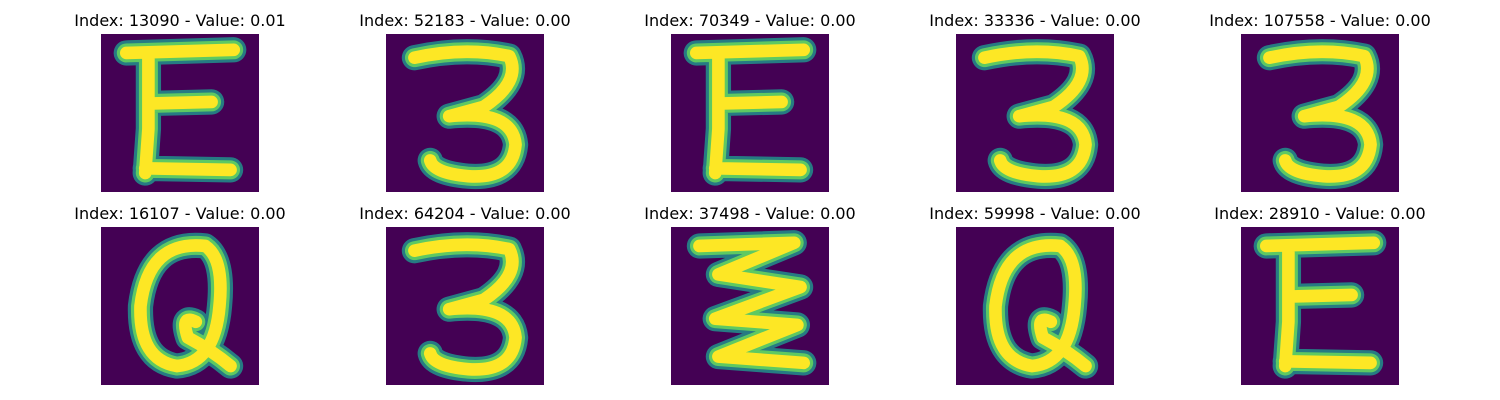  I want to click on image-title: Index: 107558 - Value: 0.00, so click(1320, 20).